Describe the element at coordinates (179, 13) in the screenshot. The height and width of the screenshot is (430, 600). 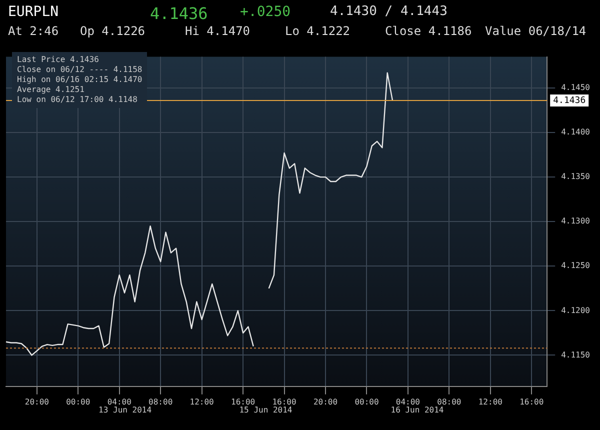
I see `text: 4.1436` at that location.